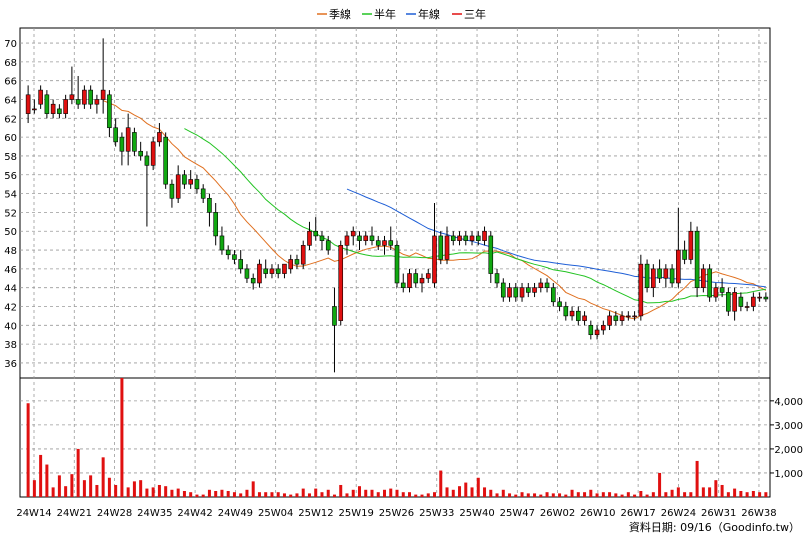 The height and width of the screenshot is (540, 808). I want to click on x-tick-label: 24W42, so click(194, 513).